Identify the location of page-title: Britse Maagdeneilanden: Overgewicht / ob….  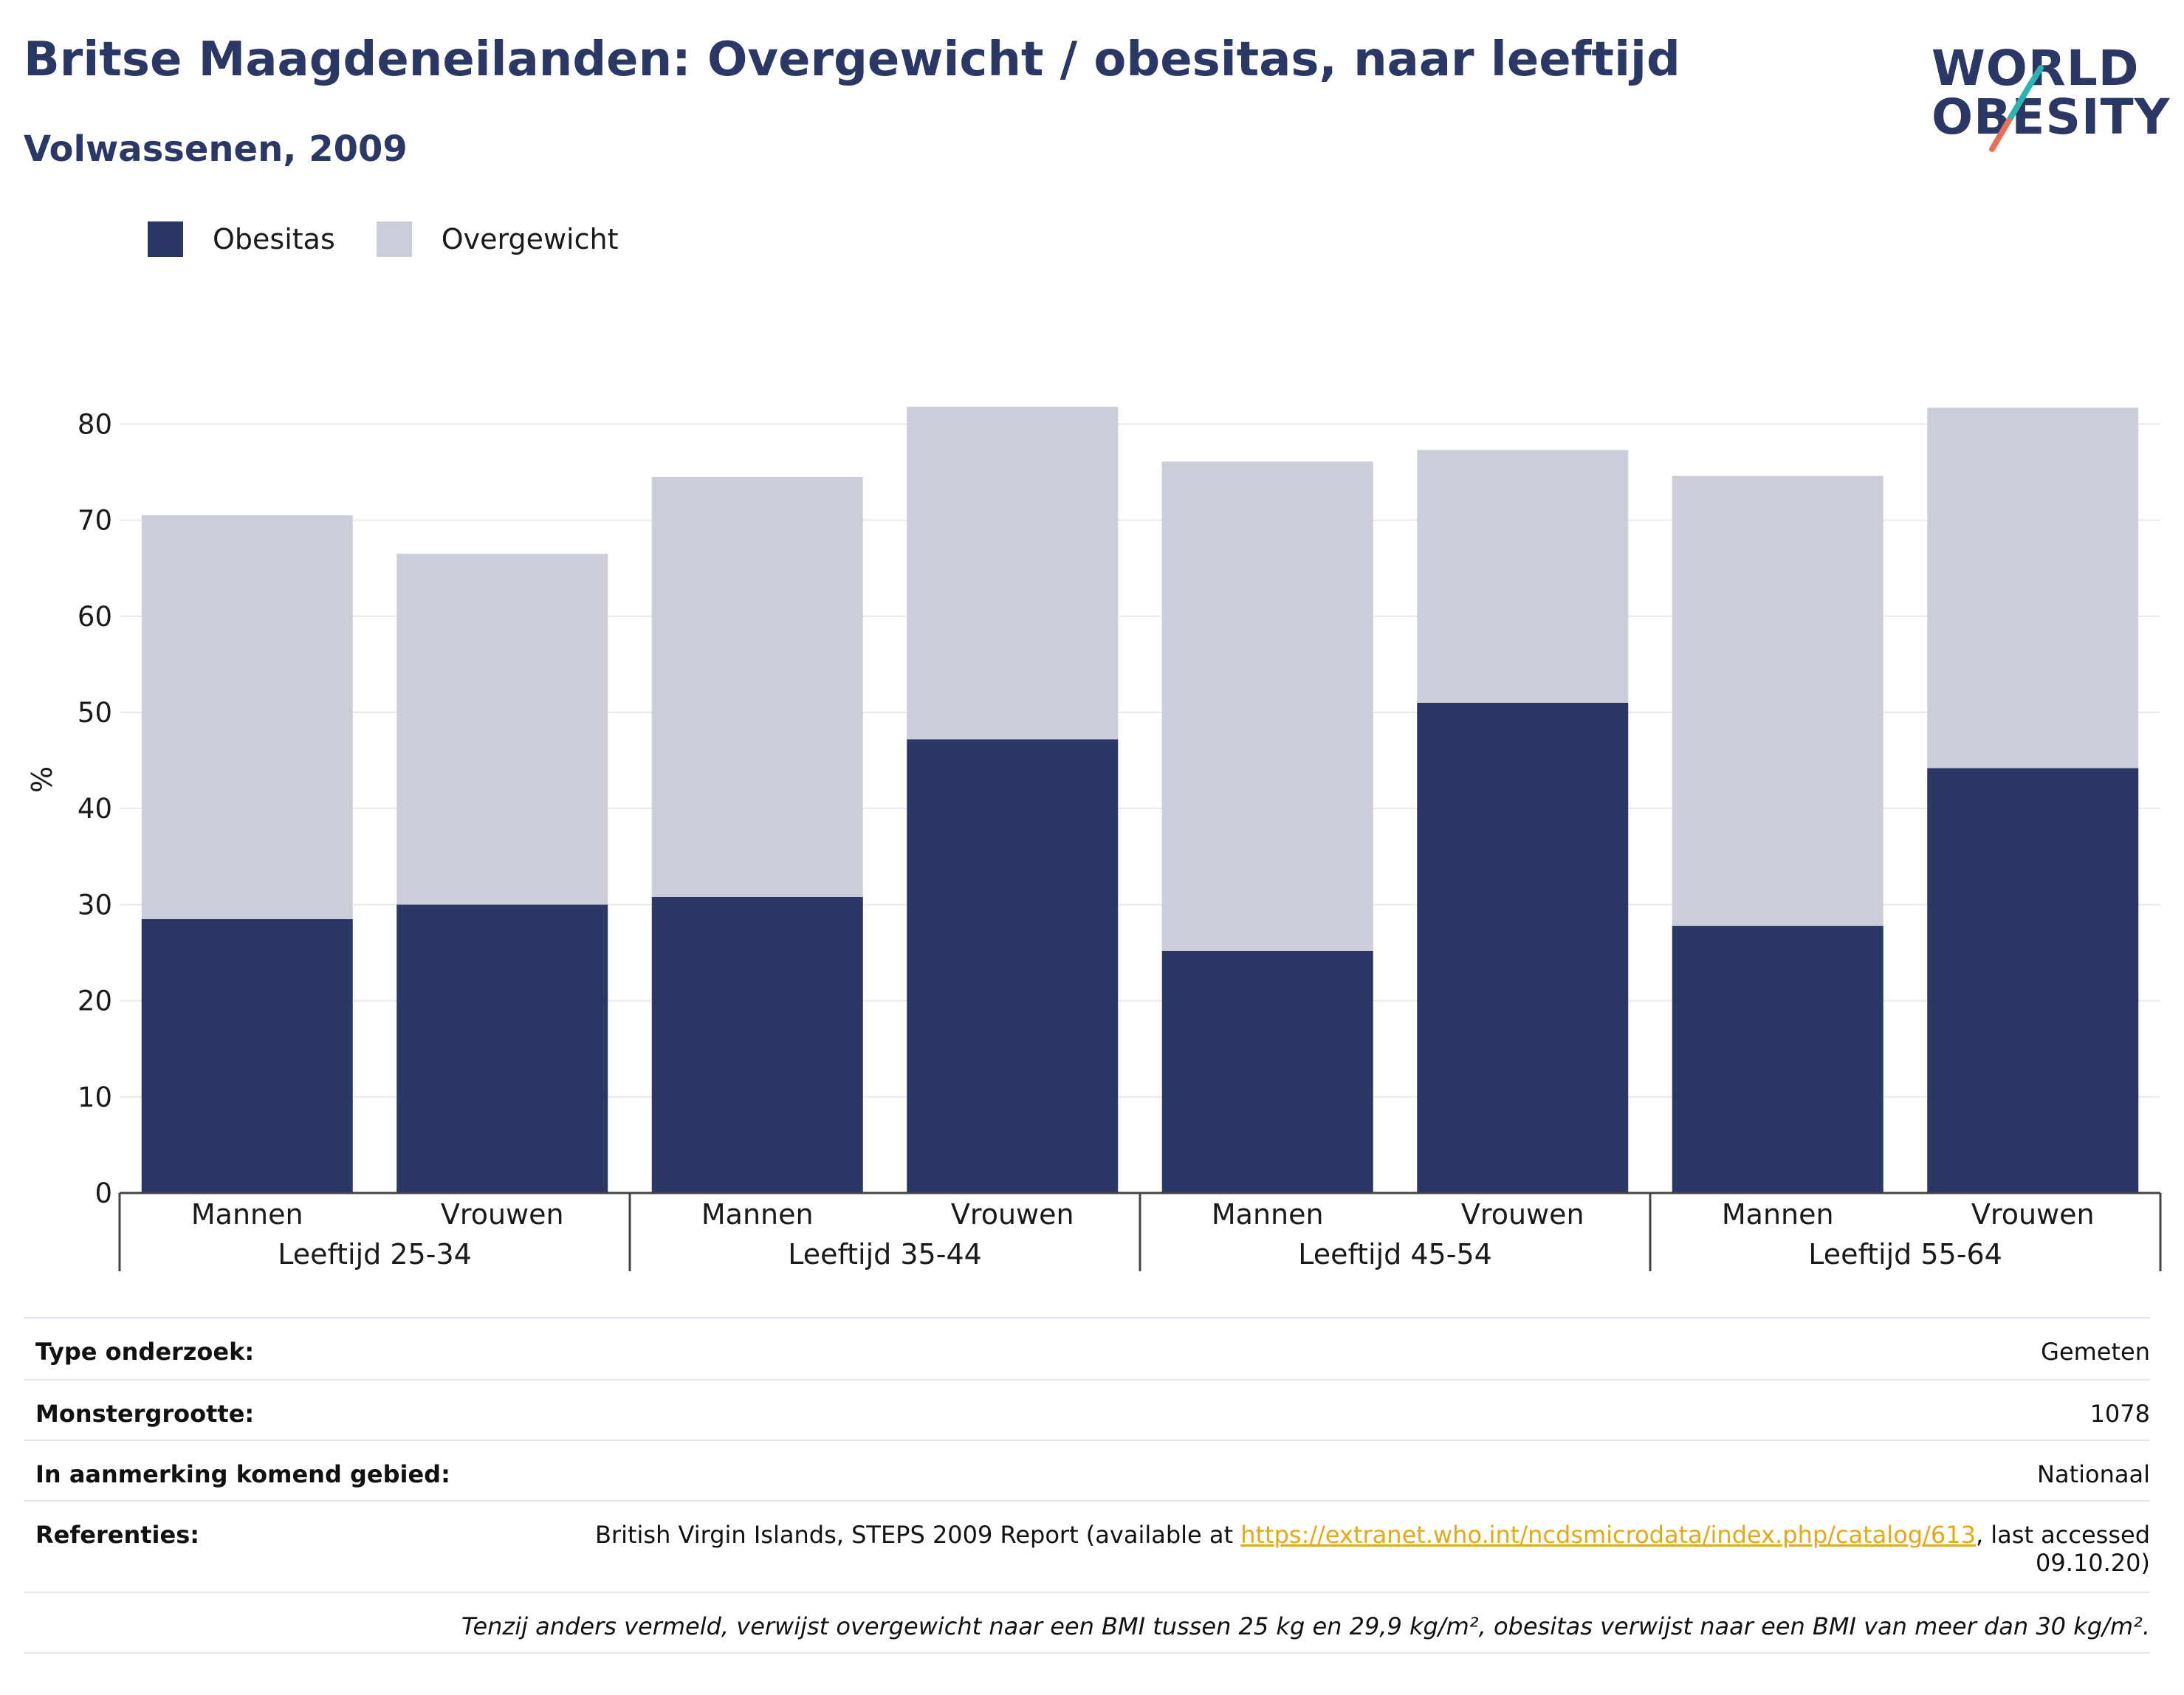
(852, 60).